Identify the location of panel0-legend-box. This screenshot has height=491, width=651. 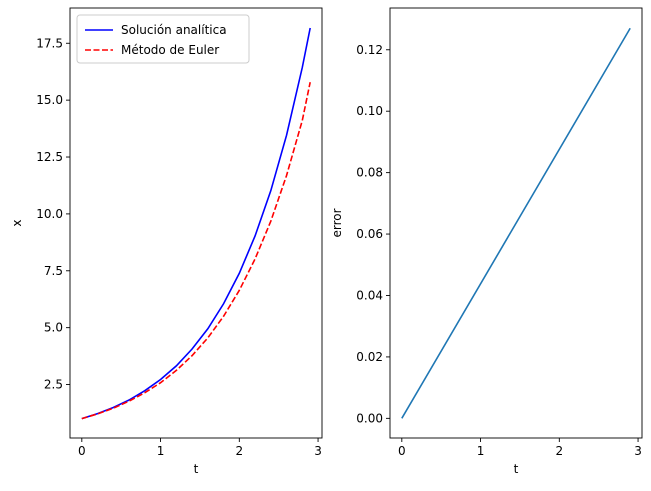
(163, 39).